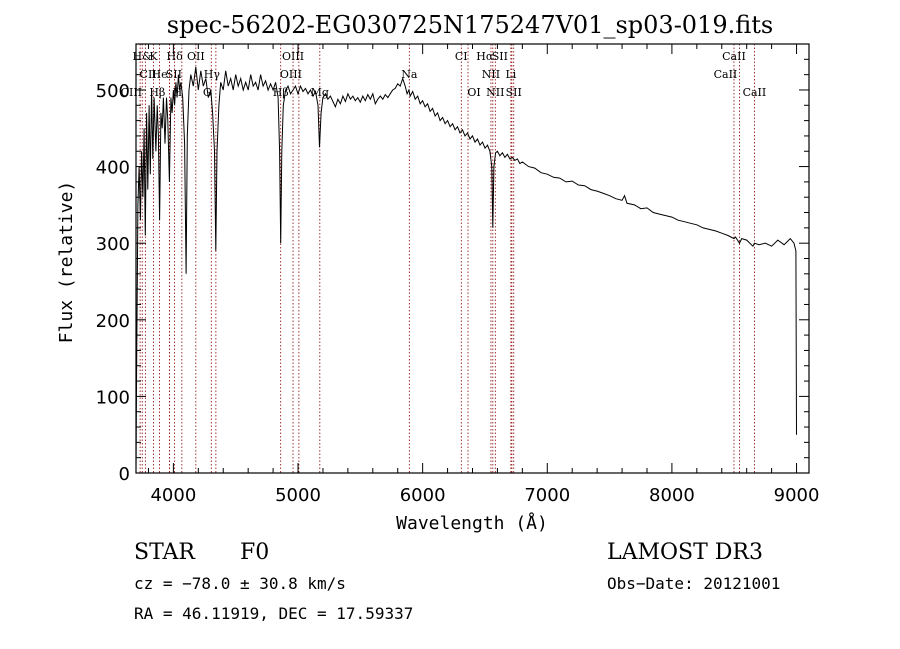 The height and width of the screenshot is (649, 900). Describe the element at coordinates (113, 397) in the screenshot. I see `y-tick-label: 100` at that location.